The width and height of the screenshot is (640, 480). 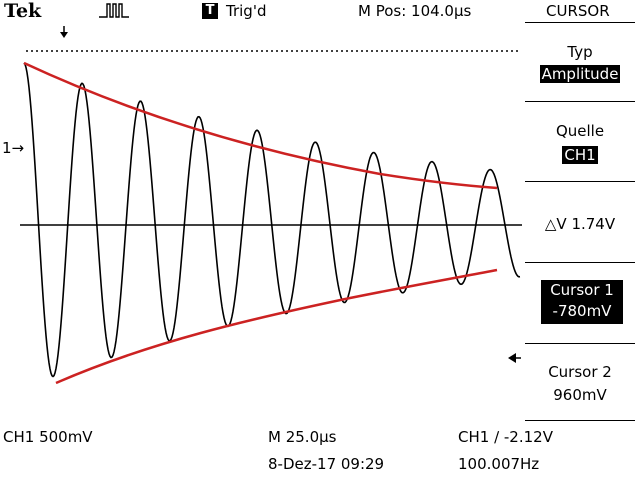 What do you see at coordinates (580, 395) in the screenshot?
I see `cursor-2-value: 960mV` at bounding box center [580, 395].